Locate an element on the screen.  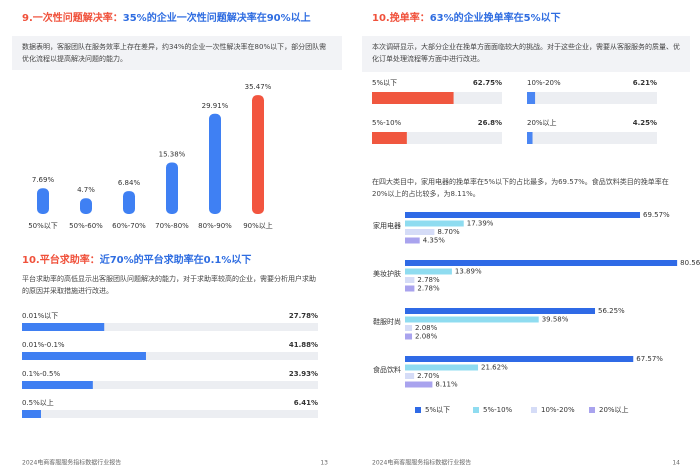
page-number: 14 is located at coordinates (676, 463).